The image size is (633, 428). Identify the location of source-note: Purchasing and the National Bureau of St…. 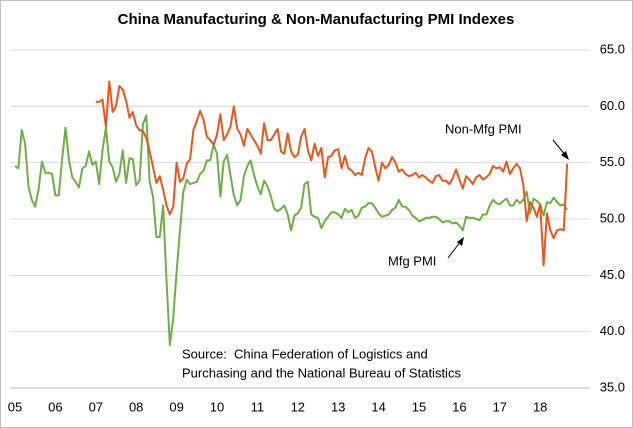
(321, 372).